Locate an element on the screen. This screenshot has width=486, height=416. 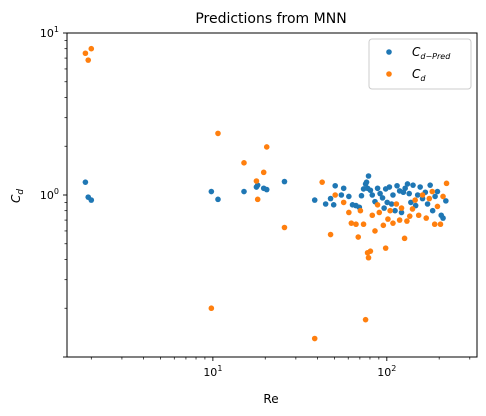
legend: Cd−Pred Cd is located at coordinates (420, 64).